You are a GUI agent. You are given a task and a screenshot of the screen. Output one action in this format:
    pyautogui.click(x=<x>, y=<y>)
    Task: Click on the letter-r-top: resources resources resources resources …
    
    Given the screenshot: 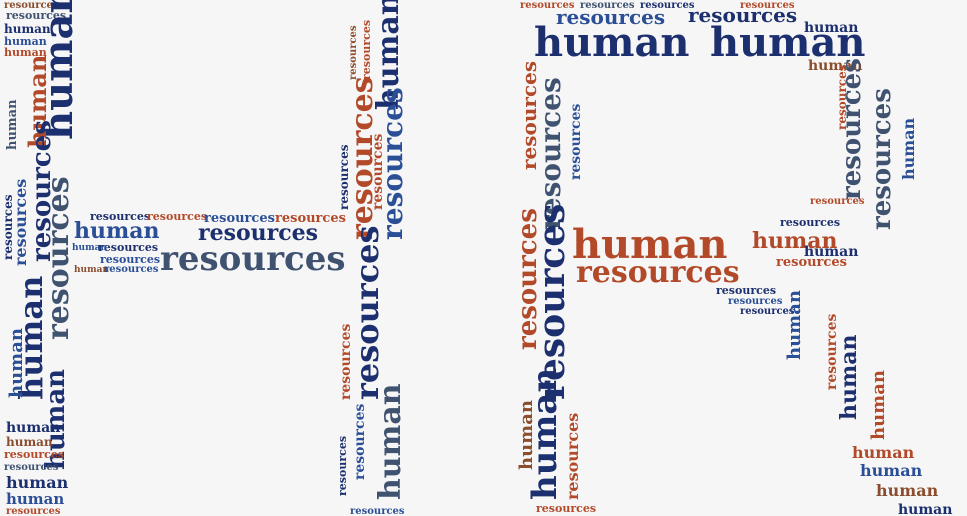 What is the action you would take?
    pyautogui.click(x=693, y=37)
    